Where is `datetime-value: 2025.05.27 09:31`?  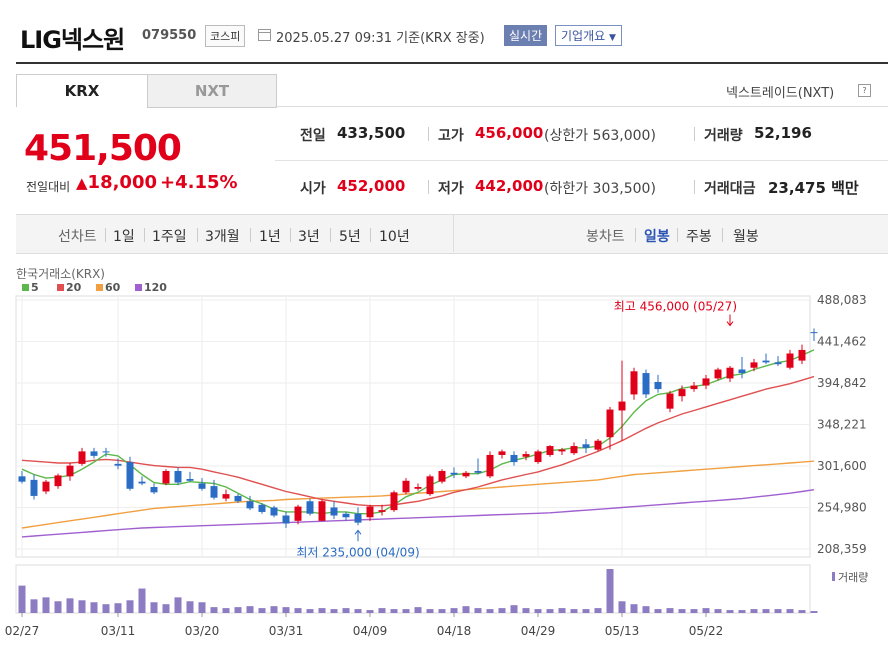
datetime-value: 2025.05.27 09:31 is located at coordinates (334, 38).